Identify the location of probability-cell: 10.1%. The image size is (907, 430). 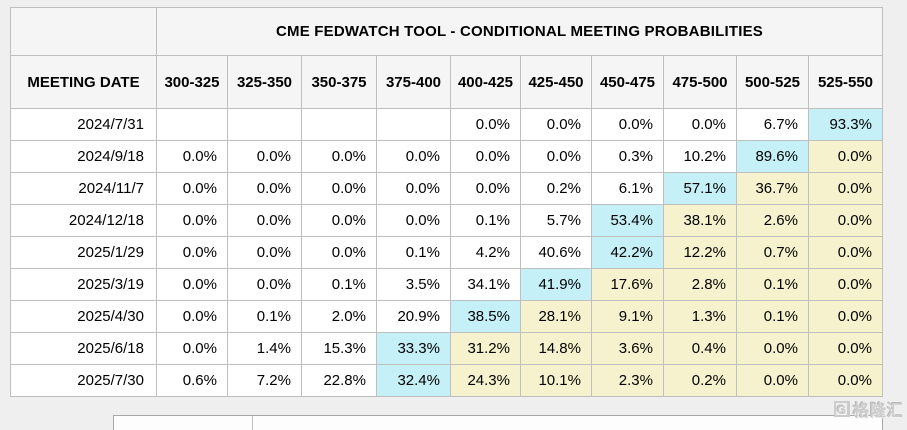
(556, 380).